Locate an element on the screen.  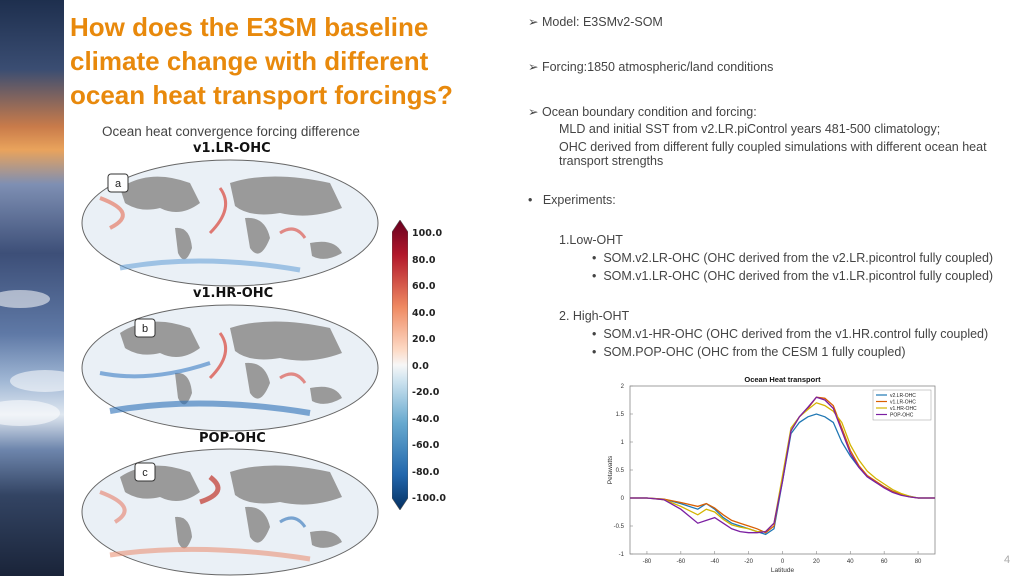
bullet-forcing-text: Forcing:1850 atmospheric/land conditions is located at coordinates (657, 67).